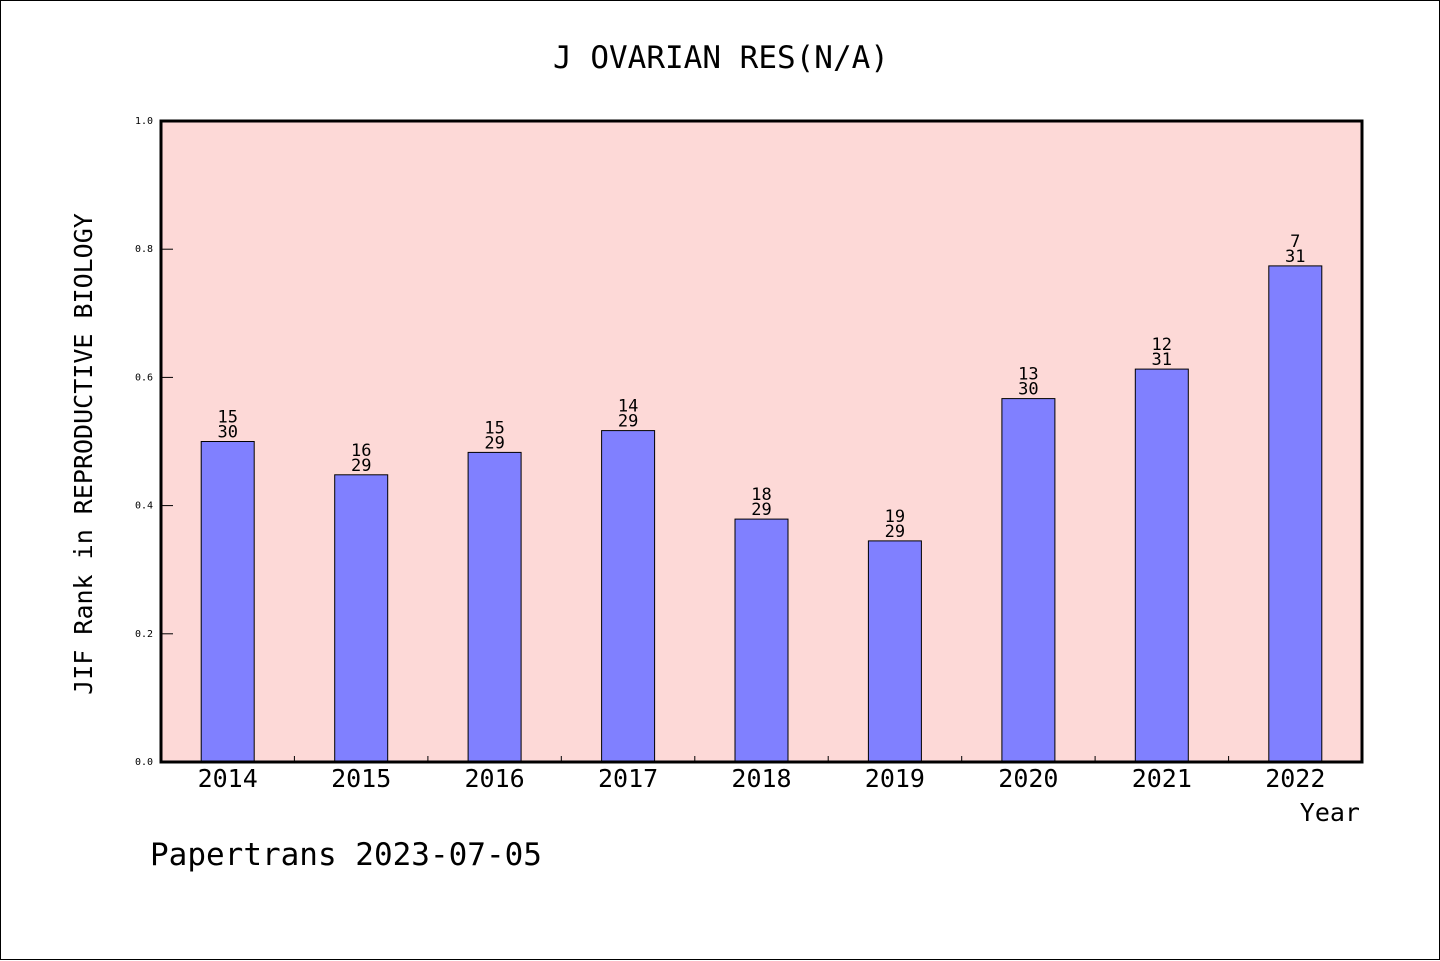 Image resolution: width=1440 pixels, height=961 pixels. I want to click on x-tick-label-2018: 2018, so click(761, 778).